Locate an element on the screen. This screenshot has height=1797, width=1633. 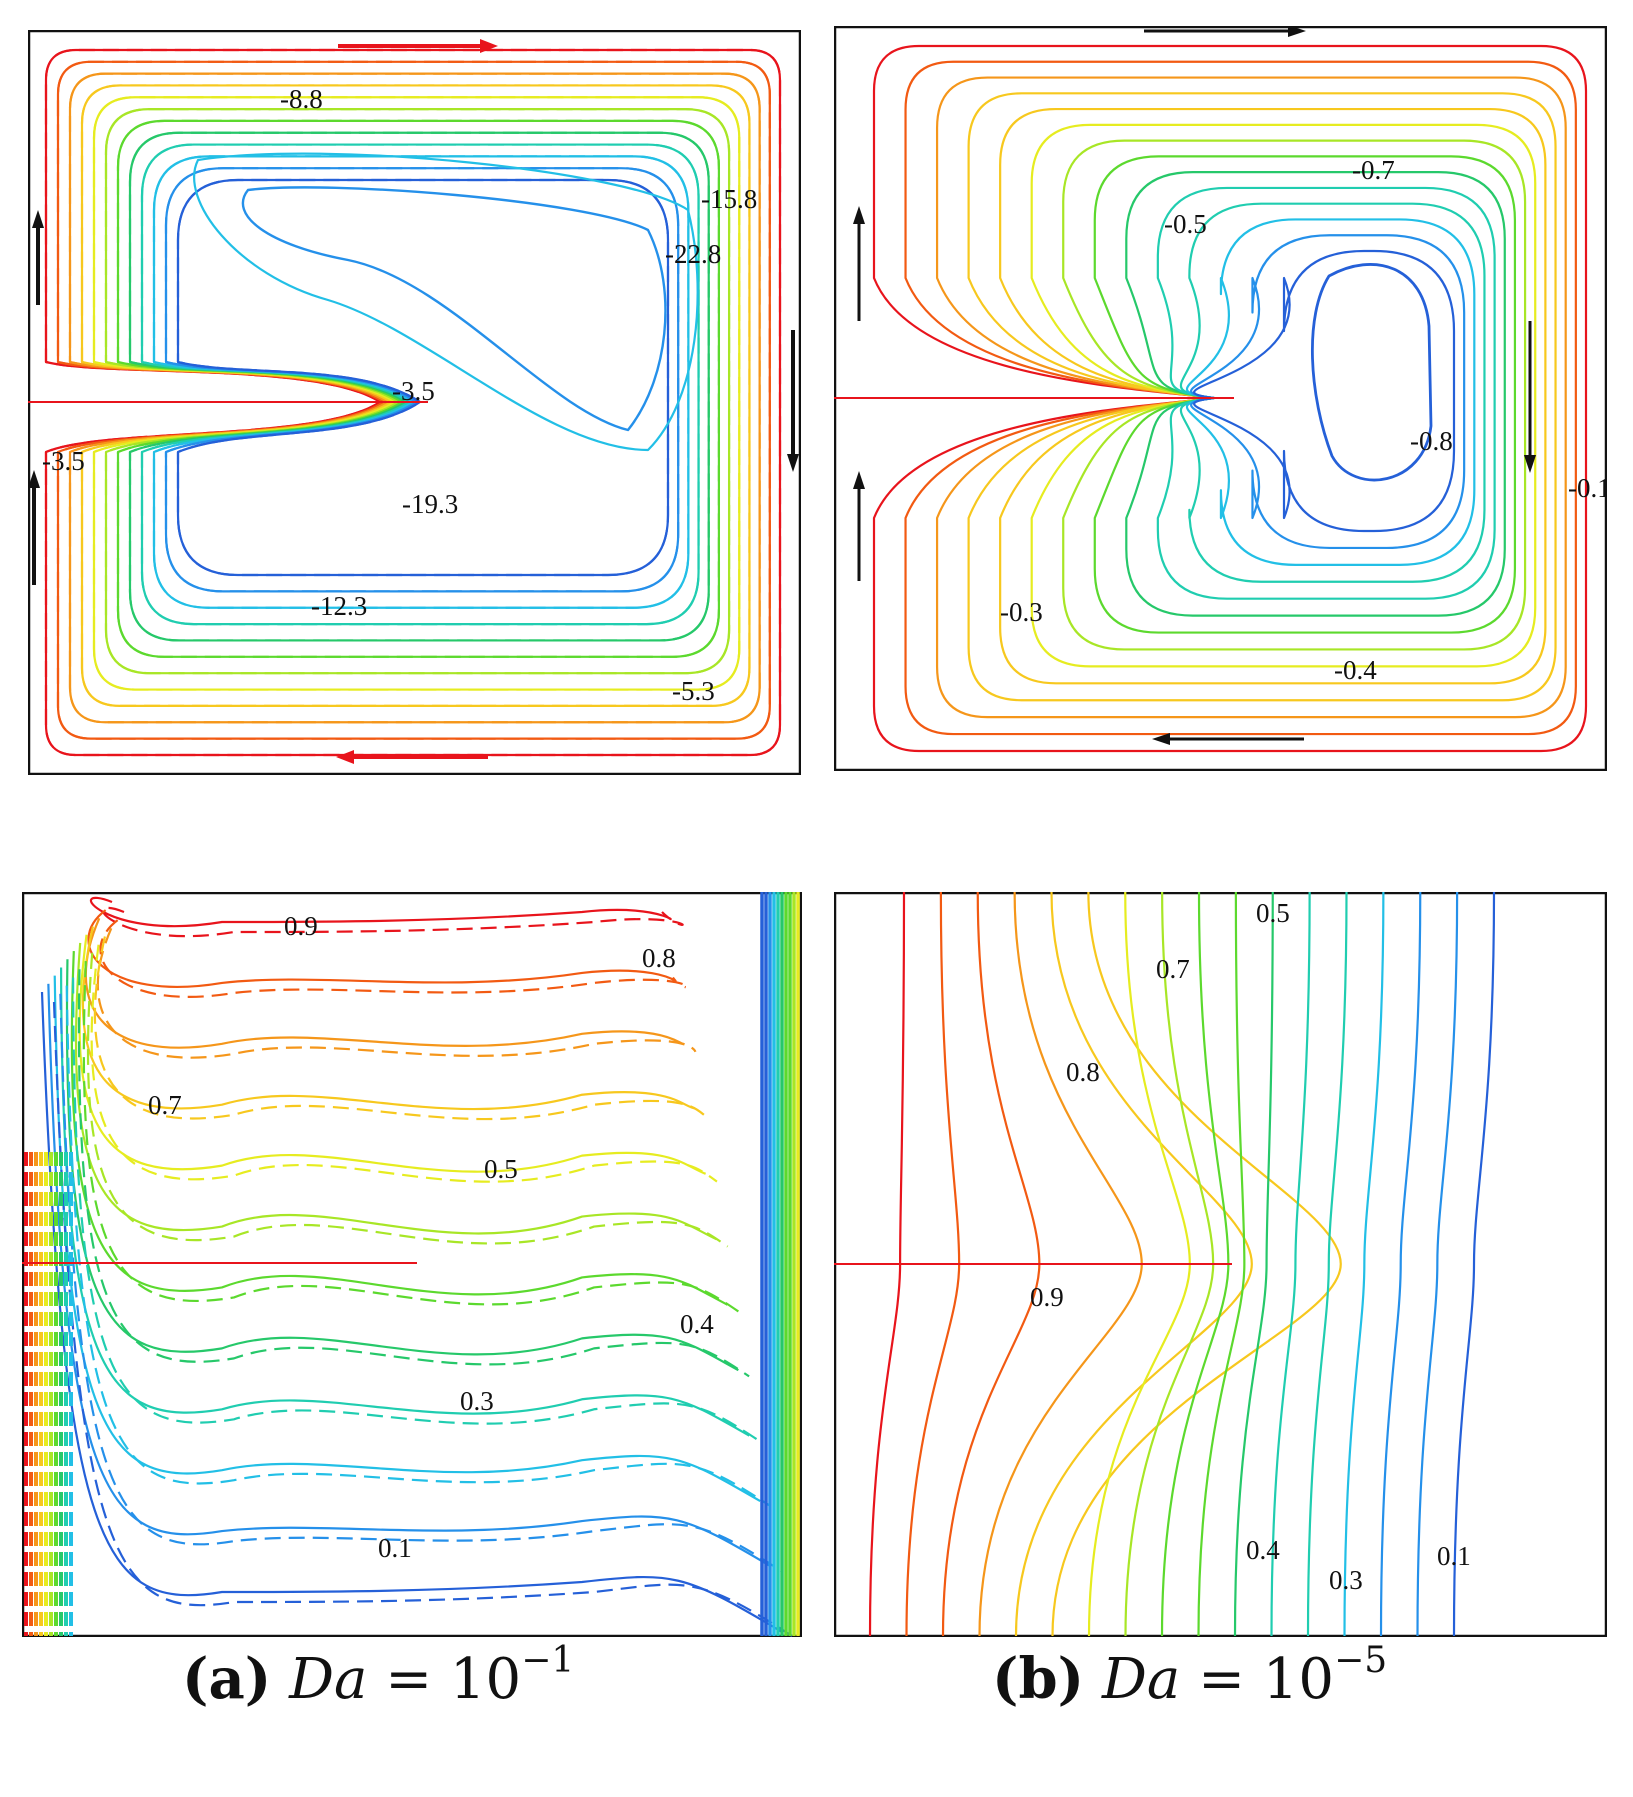
caption-b-variable: Da is located at coordinates (1141, 1679).